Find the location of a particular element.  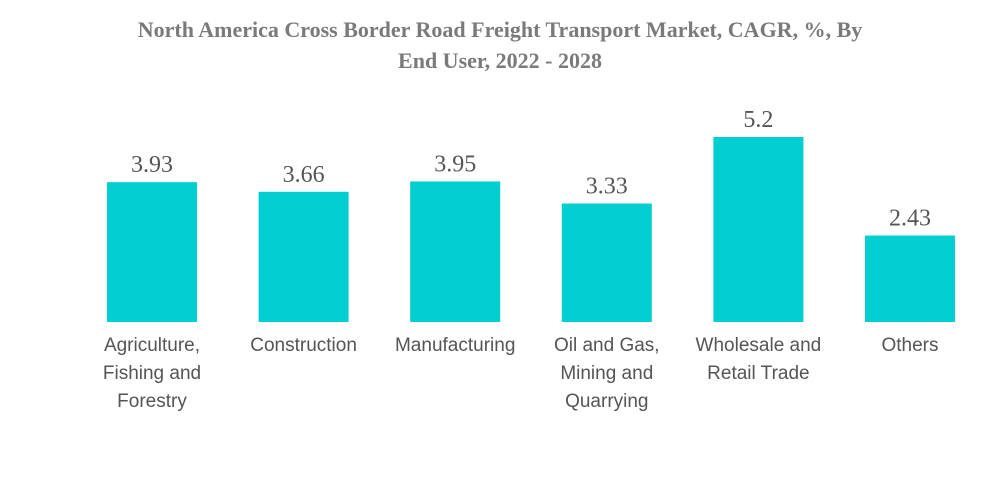

category-label-5: Others is located at coordinates (909, 345).